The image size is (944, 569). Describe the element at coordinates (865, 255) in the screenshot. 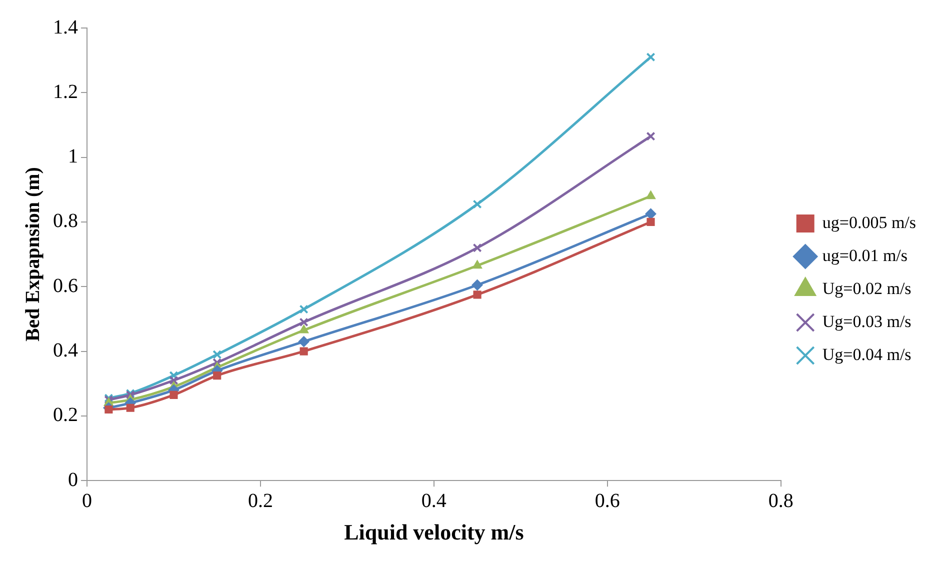

I see `legend-label: ug=0.01 m/s` at that location.